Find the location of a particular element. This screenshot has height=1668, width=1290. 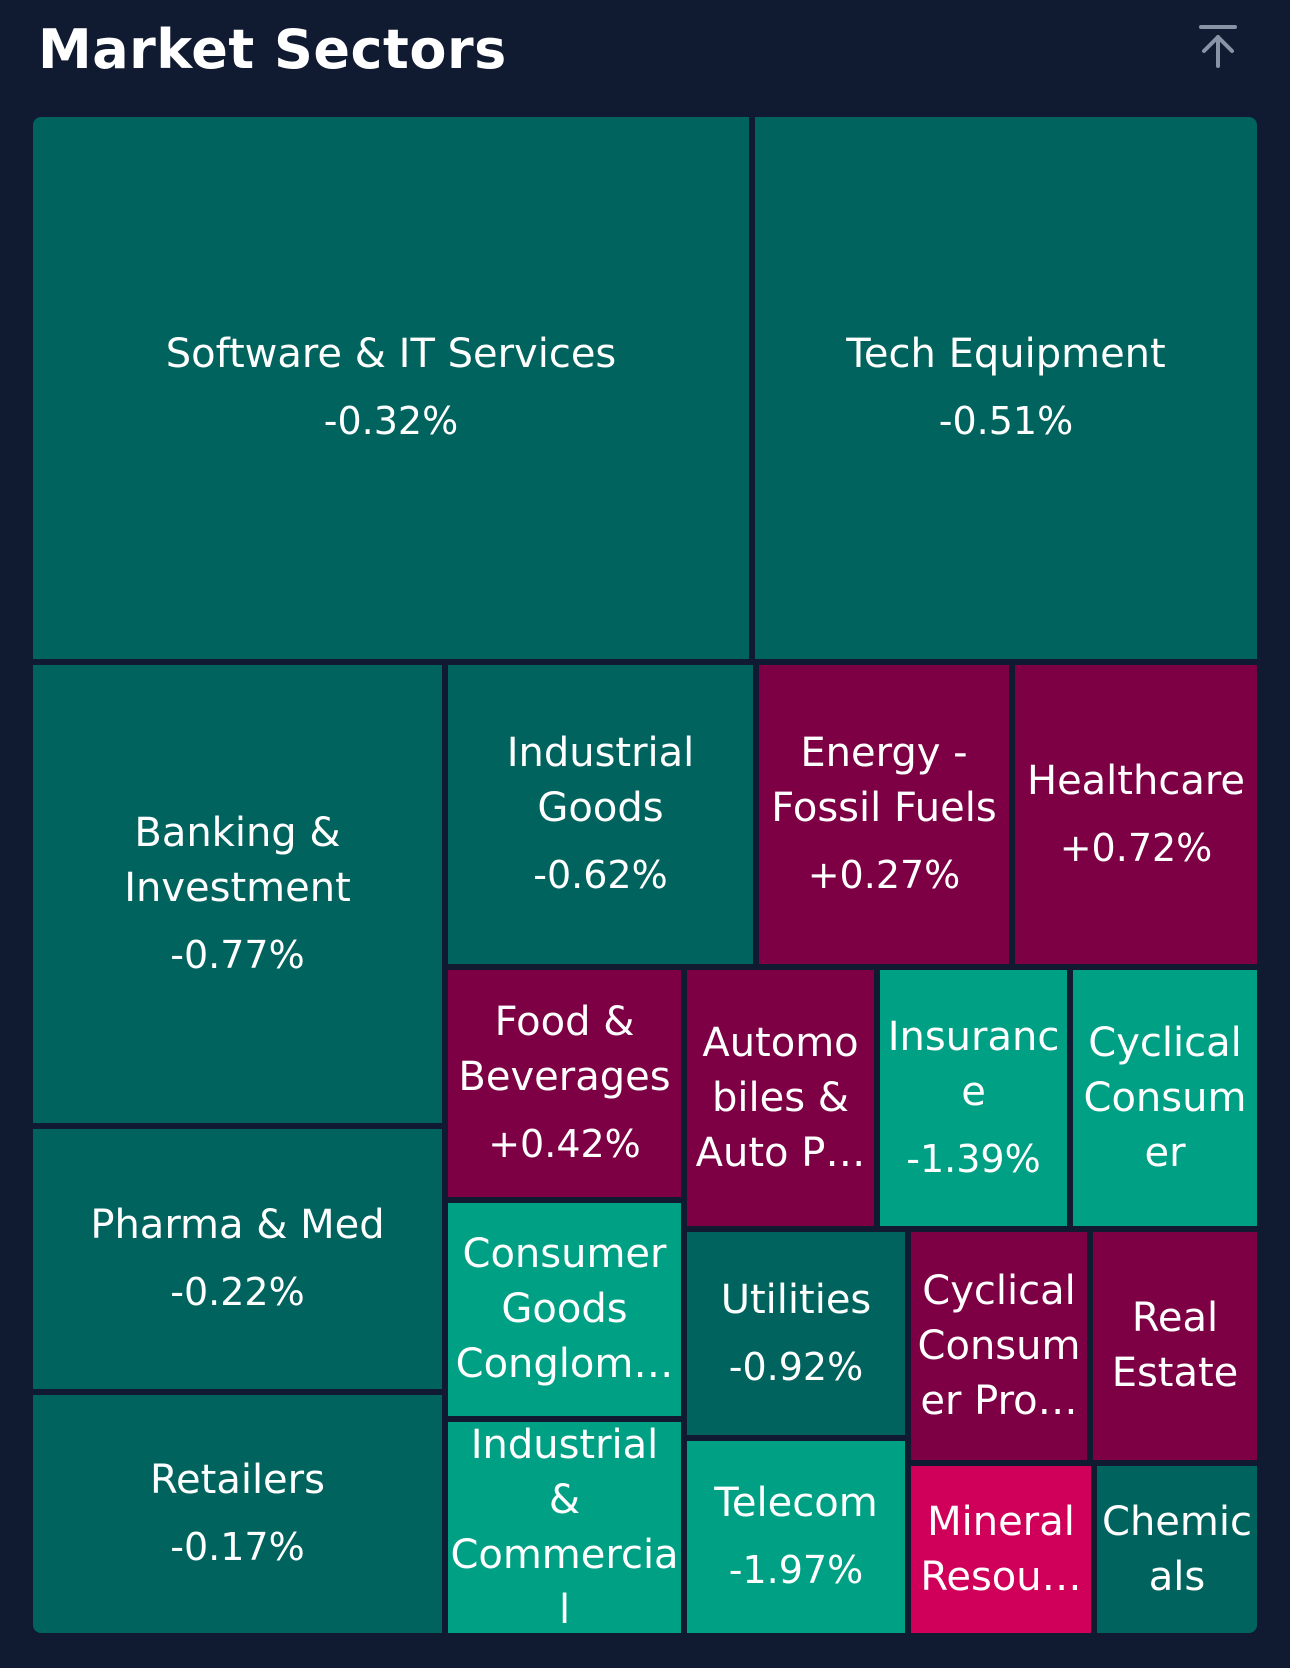

sector-name: Telecom is located at coordinates (795, 1503).